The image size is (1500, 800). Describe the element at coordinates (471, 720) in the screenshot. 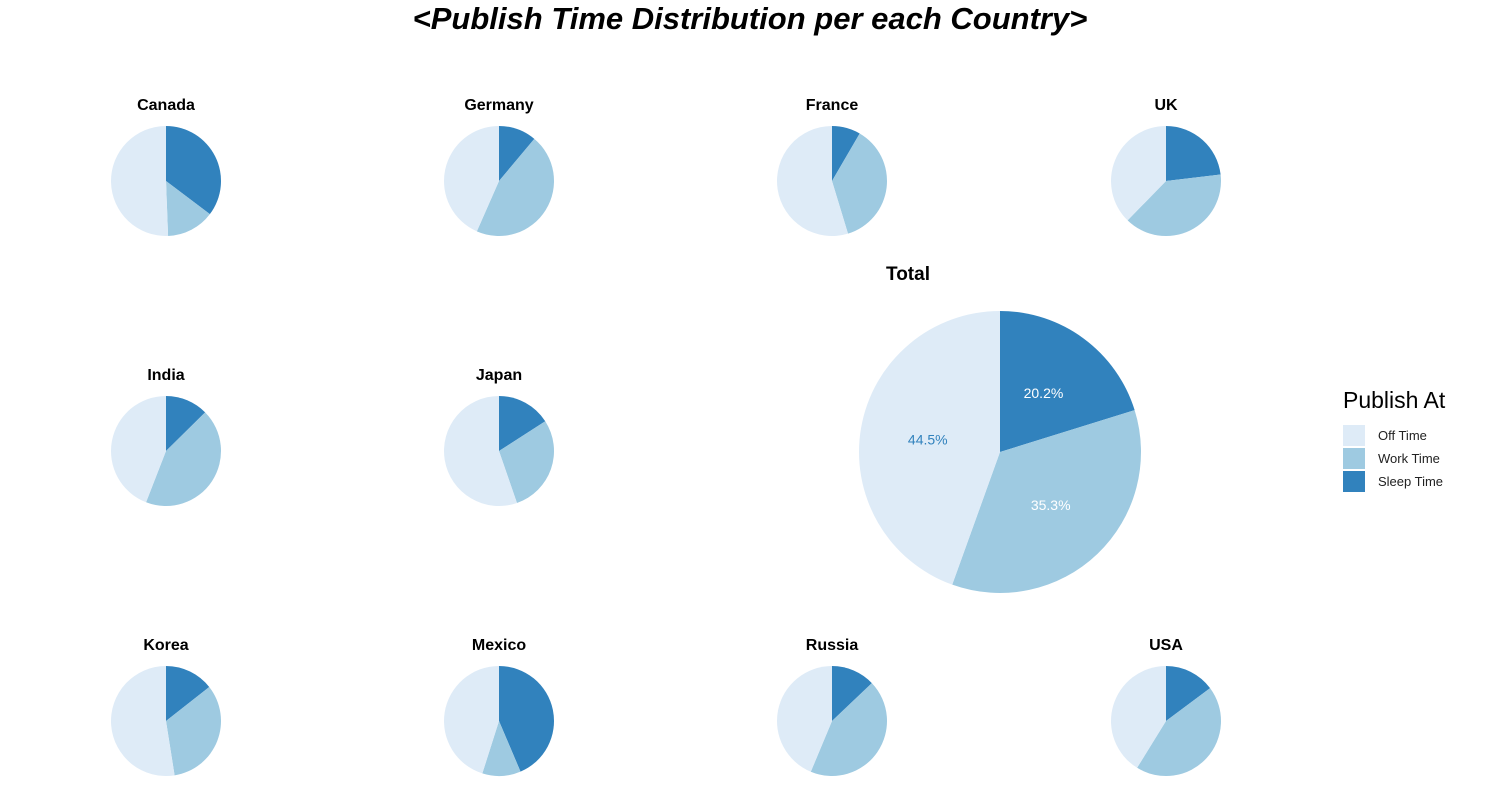

I see `pie-mexico-slice-off-time` at that location.